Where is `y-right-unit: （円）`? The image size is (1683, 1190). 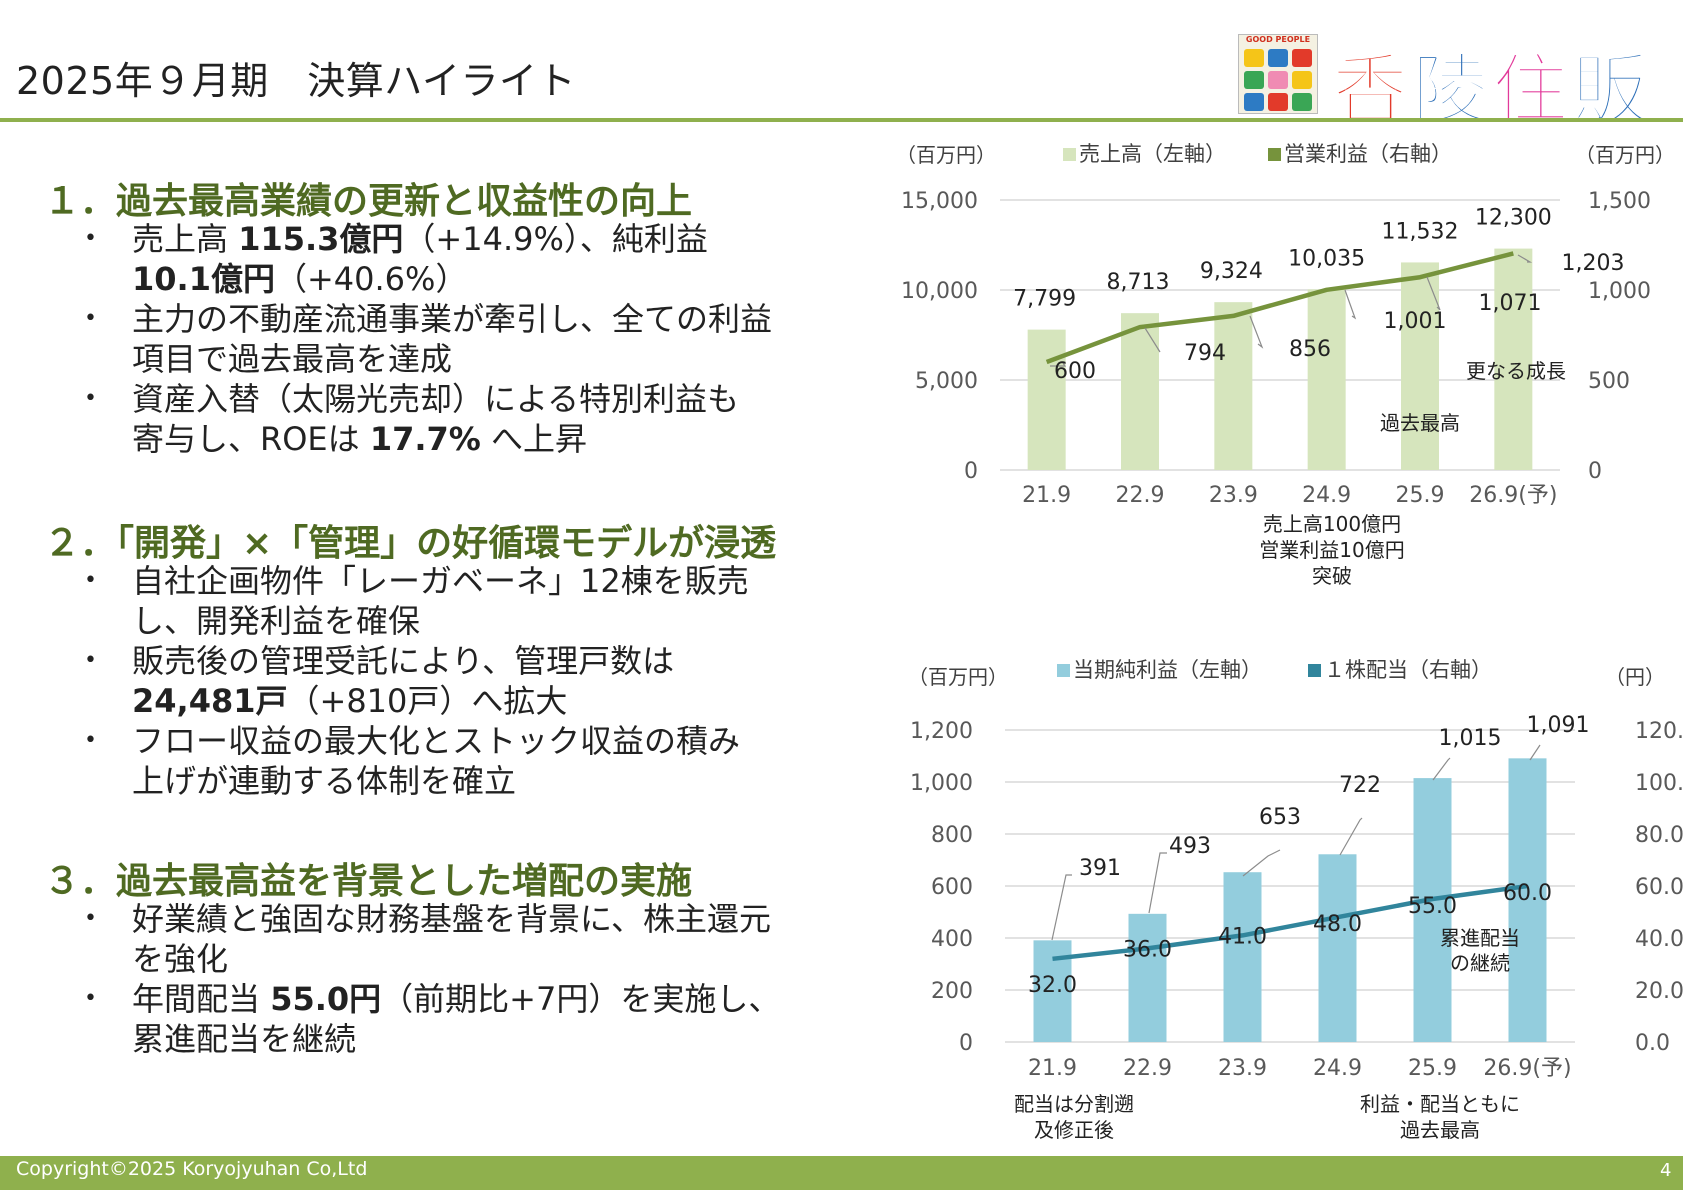
y-right-unit: （円） is located at coordinates (1635, 677).